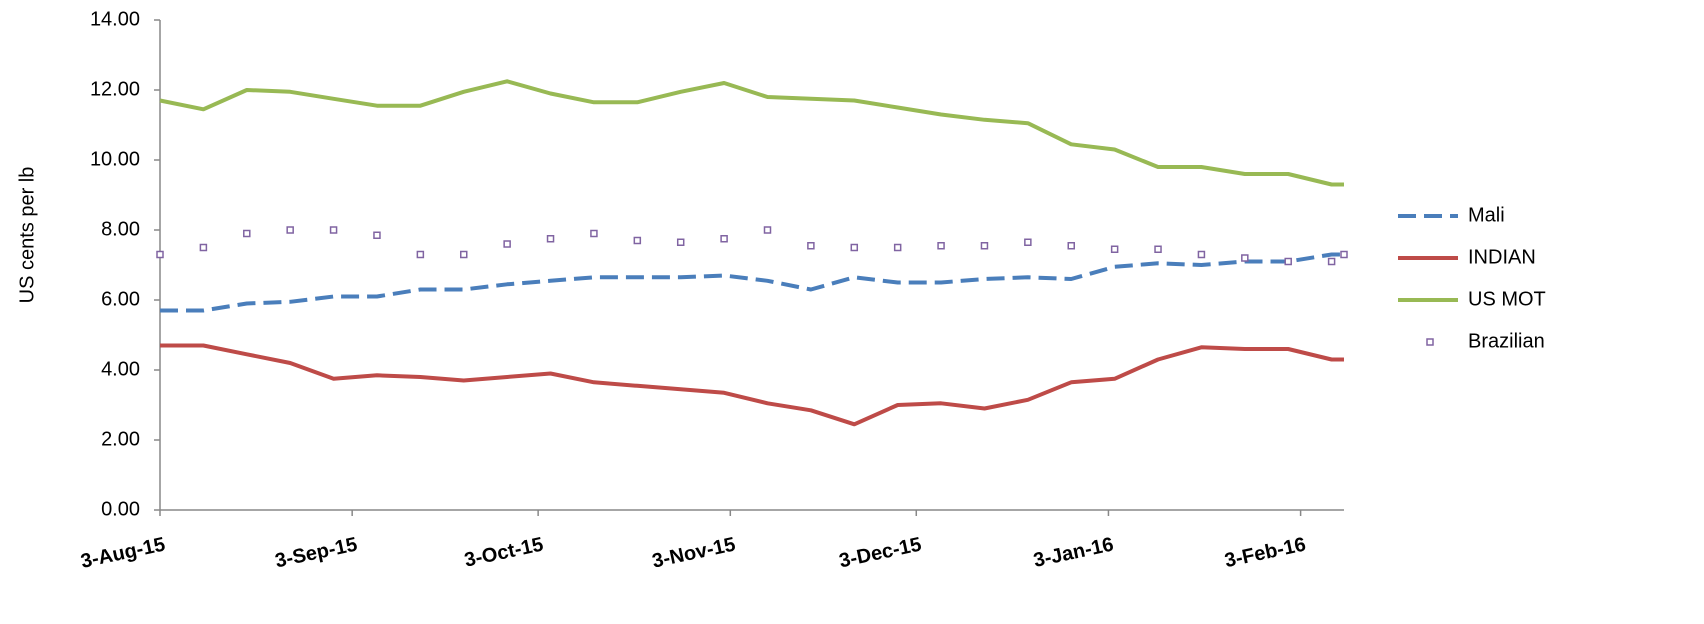 This screenshot has width=1704, height=624. What do you see at coordinates (693, 553) in the screenshot?
I see `x-tick-label: 3-Nov-15` at bounding box center [693, 553].